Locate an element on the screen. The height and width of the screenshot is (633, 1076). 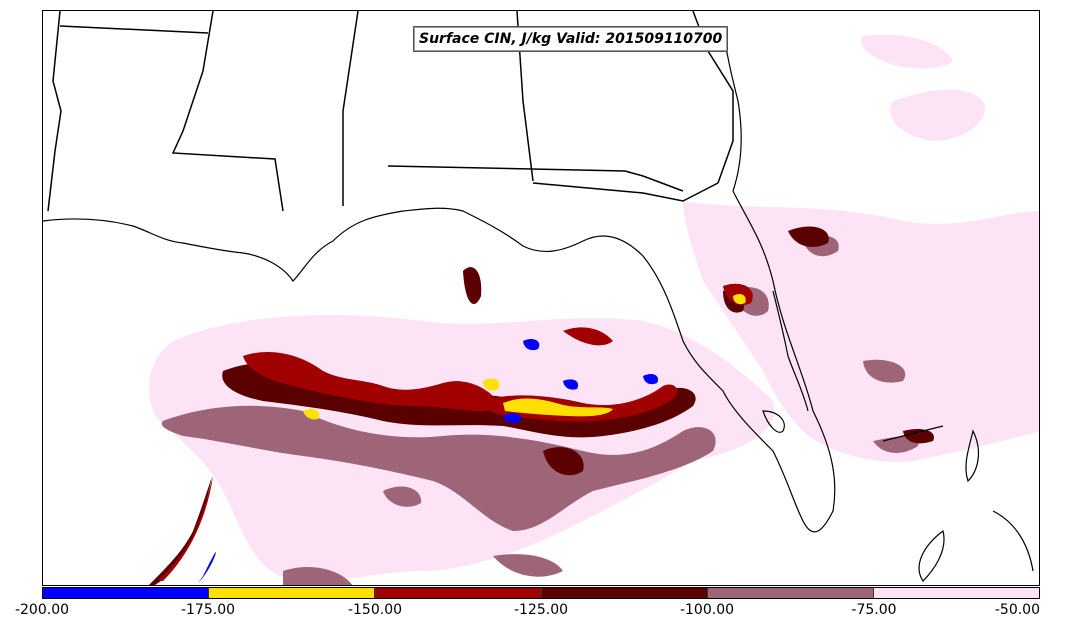
colorbar-label: -75.00 is located at coordinates (874, 610).